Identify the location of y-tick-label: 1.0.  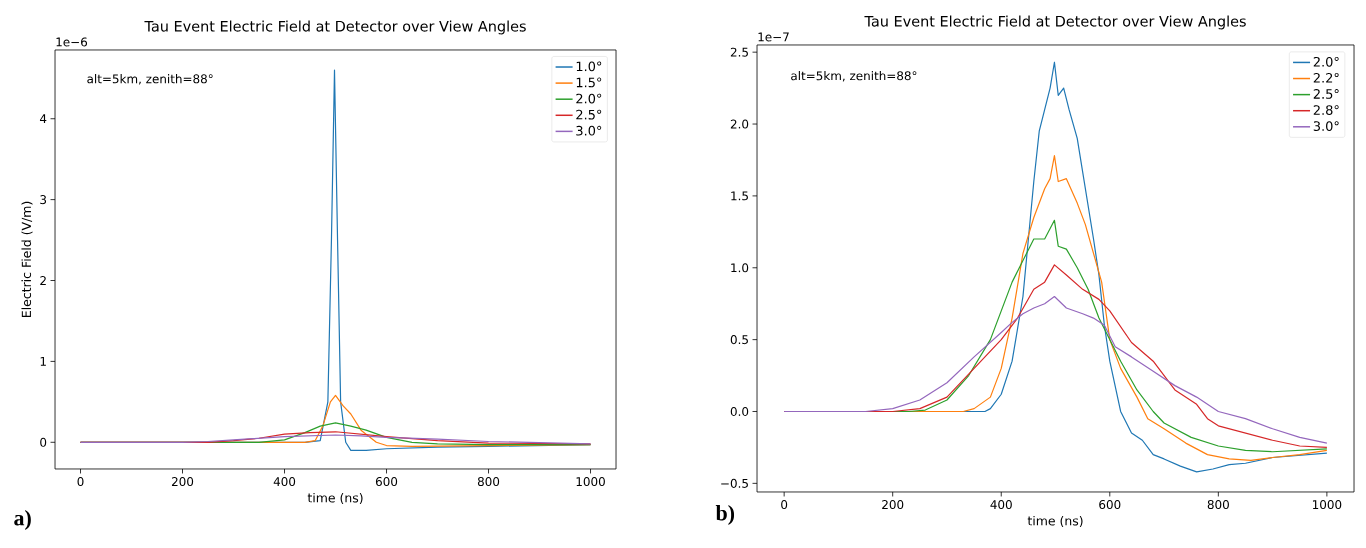
(740, 268).